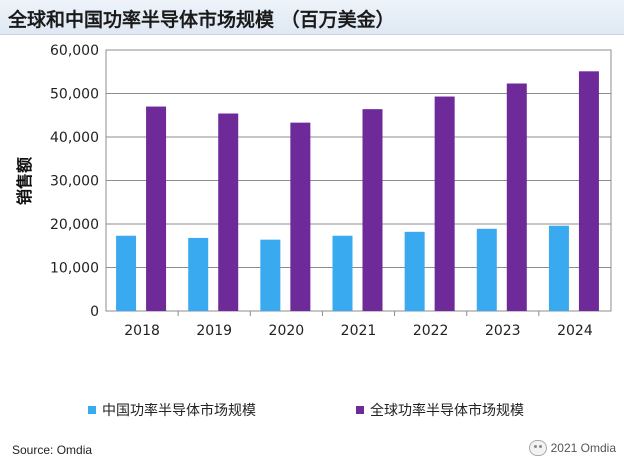  What do you see at coordinates (287, 331) in the screenshot?
I see `x-tick-label: 2020` at bounding box center [287, 331].